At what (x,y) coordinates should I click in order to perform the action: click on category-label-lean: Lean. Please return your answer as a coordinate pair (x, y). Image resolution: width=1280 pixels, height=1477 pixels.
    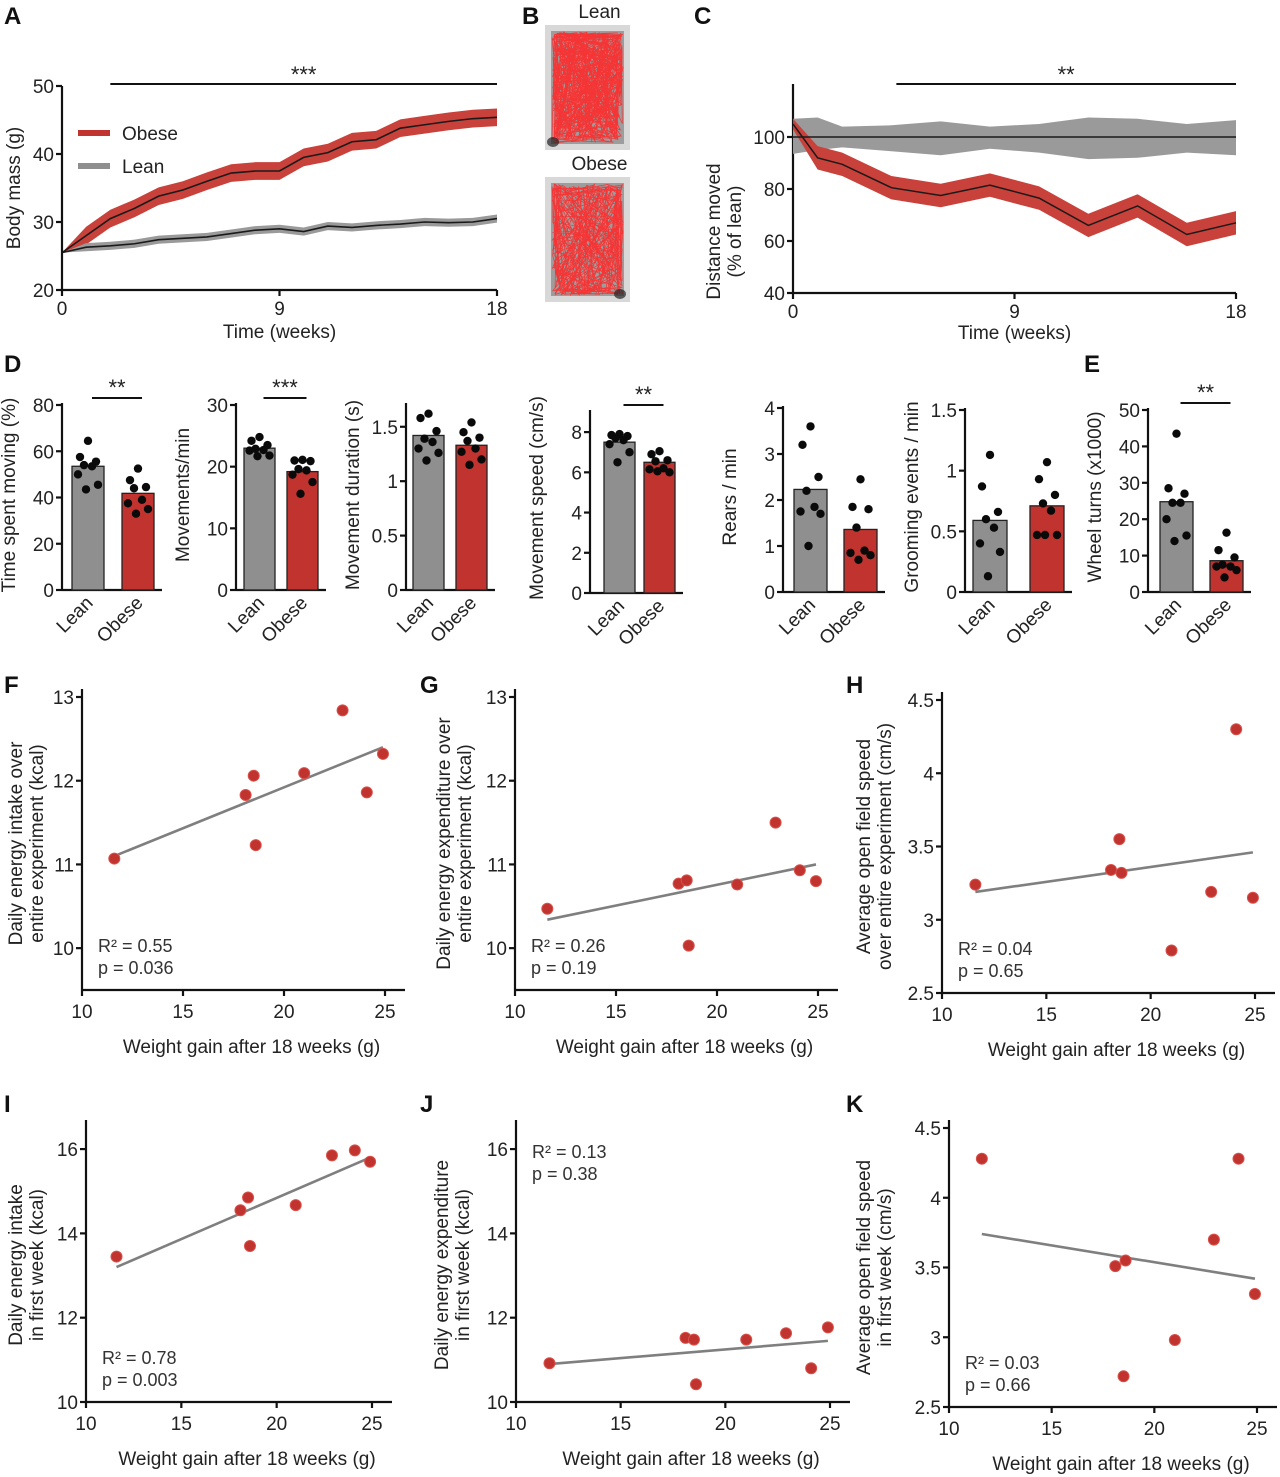
    Looking at the image, I should click on (1163, 617).